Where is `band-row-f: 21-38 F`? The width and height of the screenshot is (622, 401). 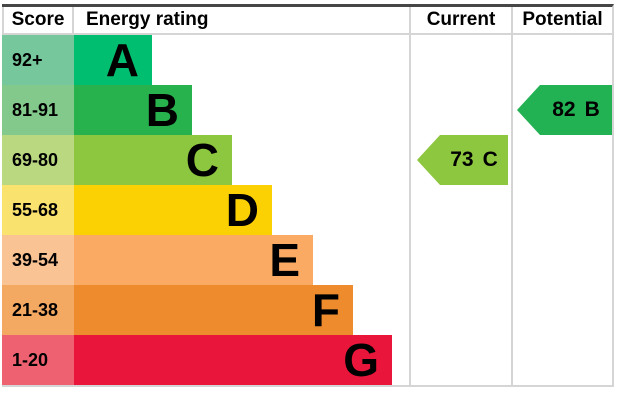
band-row-f: 21-38 F is located at coordinates (177, 310).